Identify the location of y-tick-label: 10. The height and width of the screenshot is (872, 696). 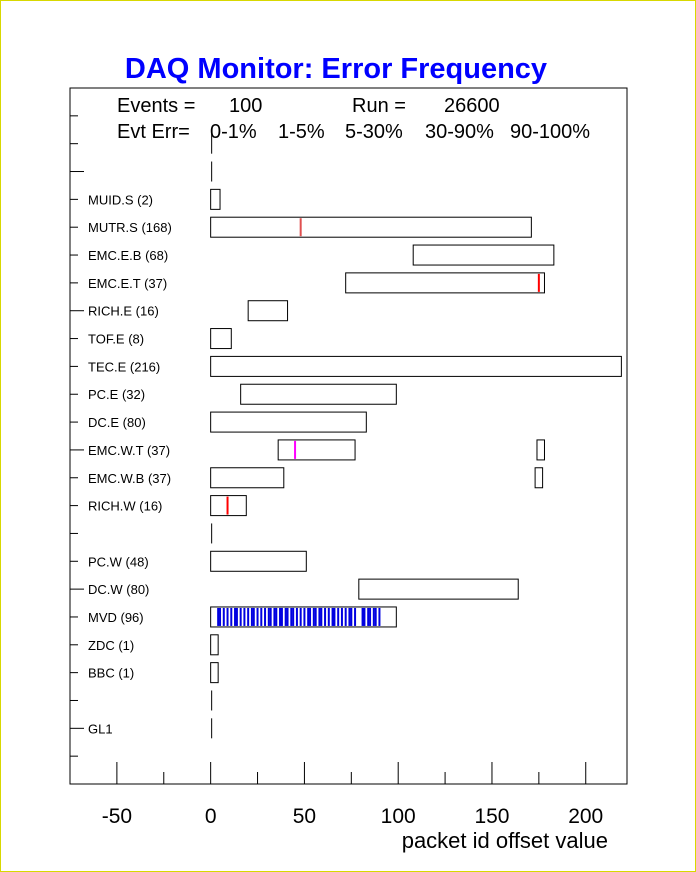
(55, 451).